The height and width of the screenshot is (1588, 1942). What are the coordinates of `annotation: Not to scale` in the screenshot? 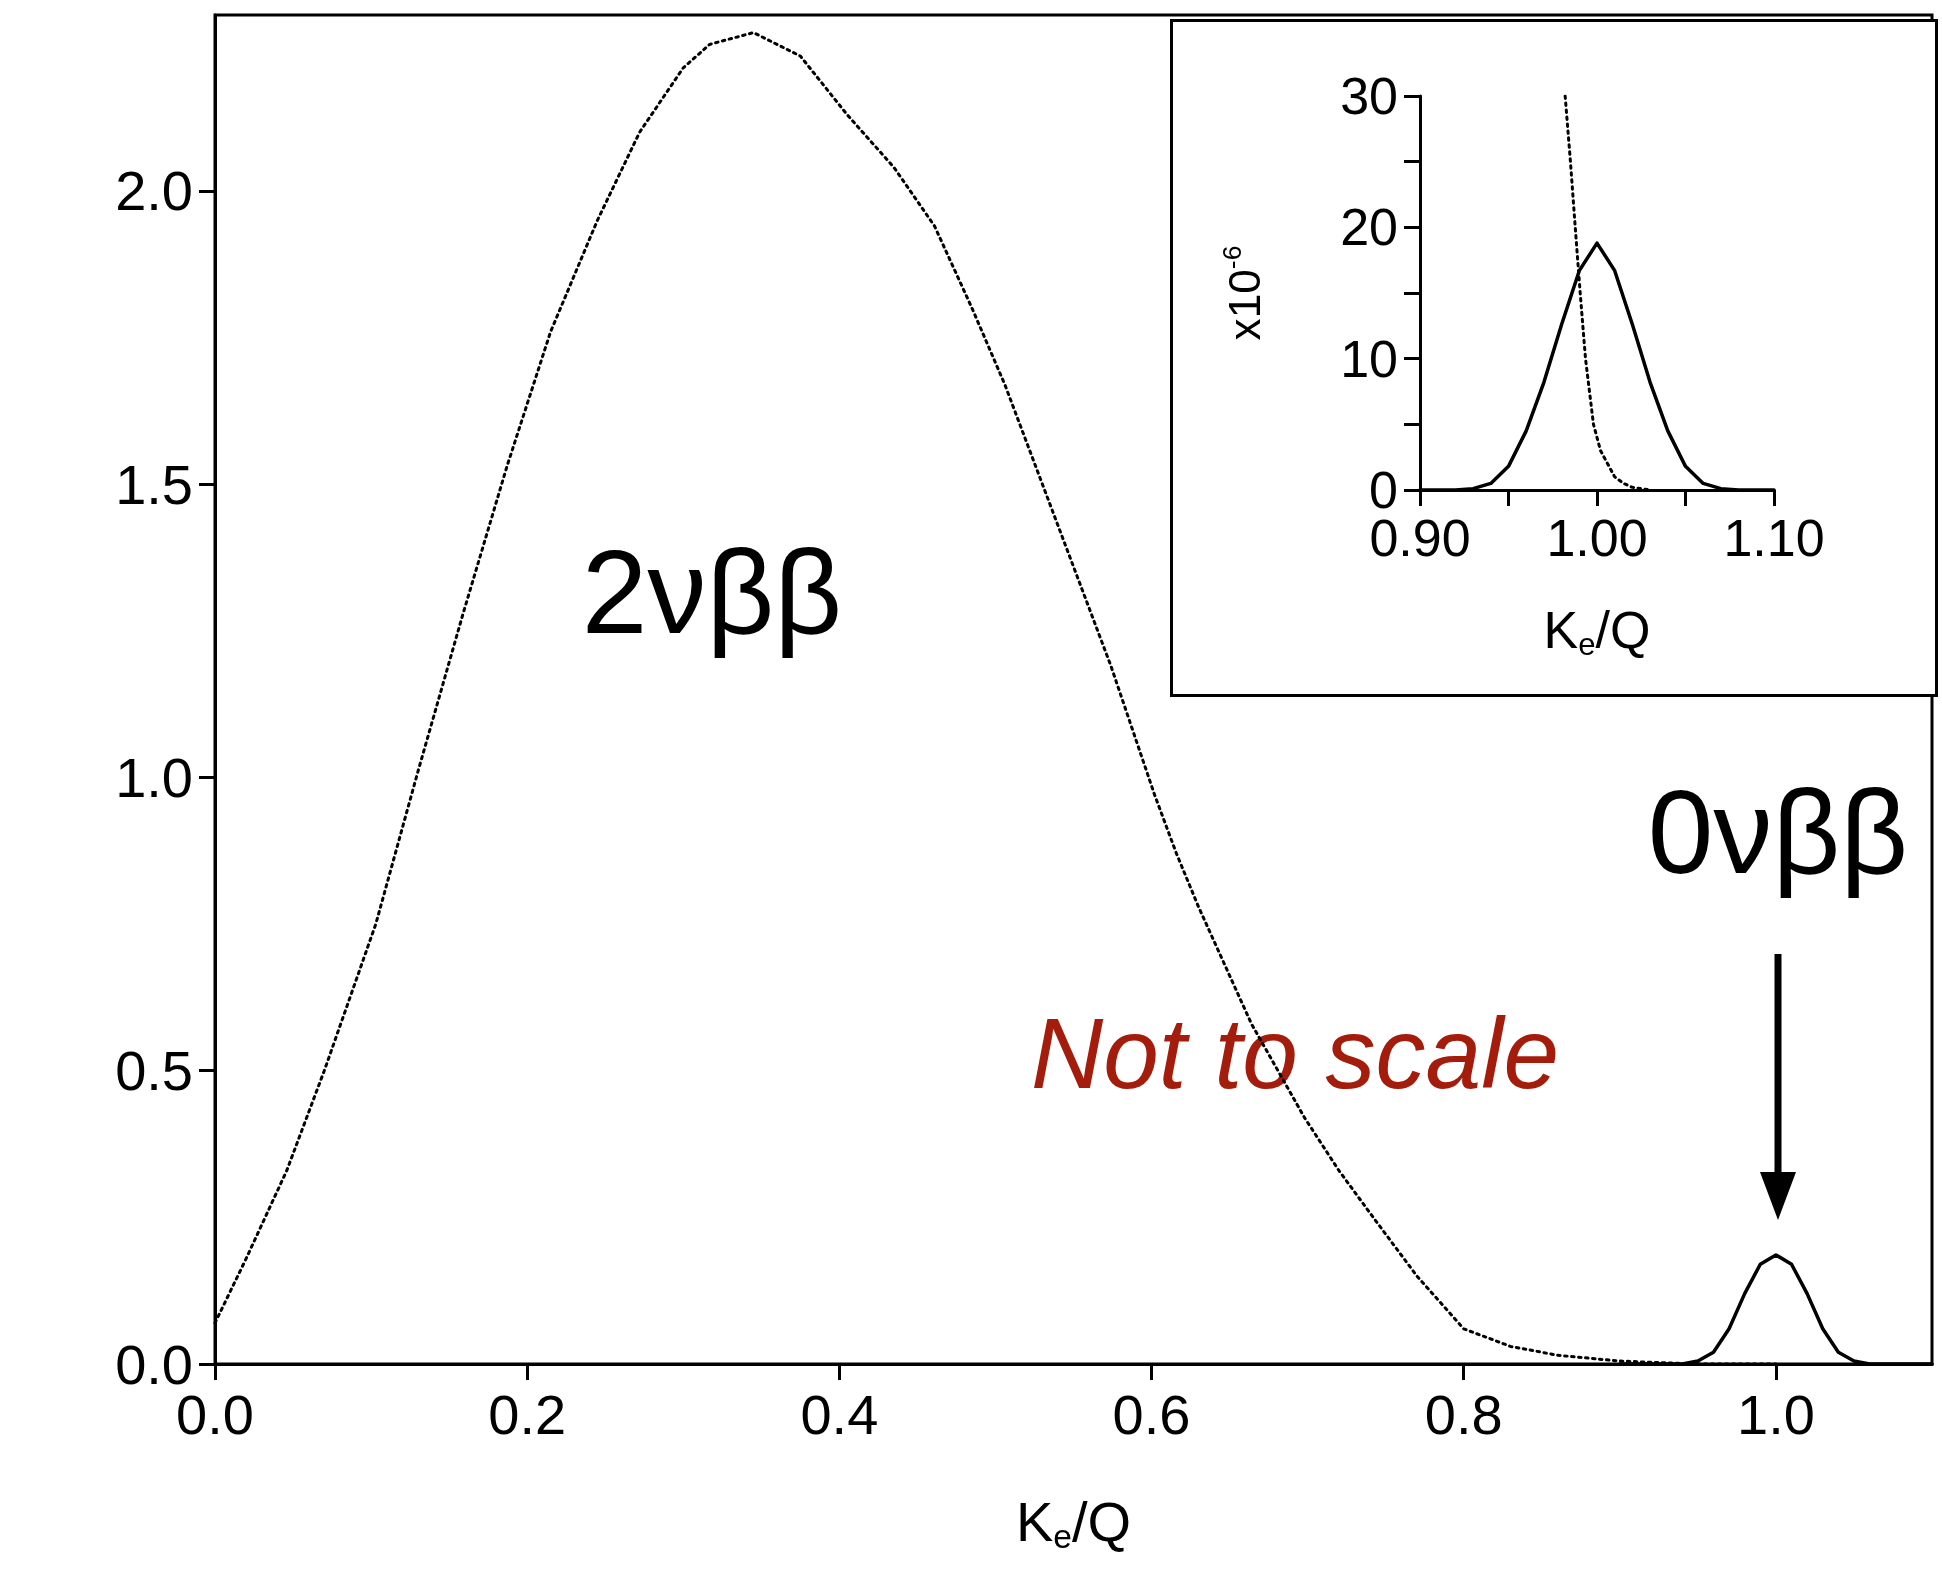 It's located at (1295, 1053).